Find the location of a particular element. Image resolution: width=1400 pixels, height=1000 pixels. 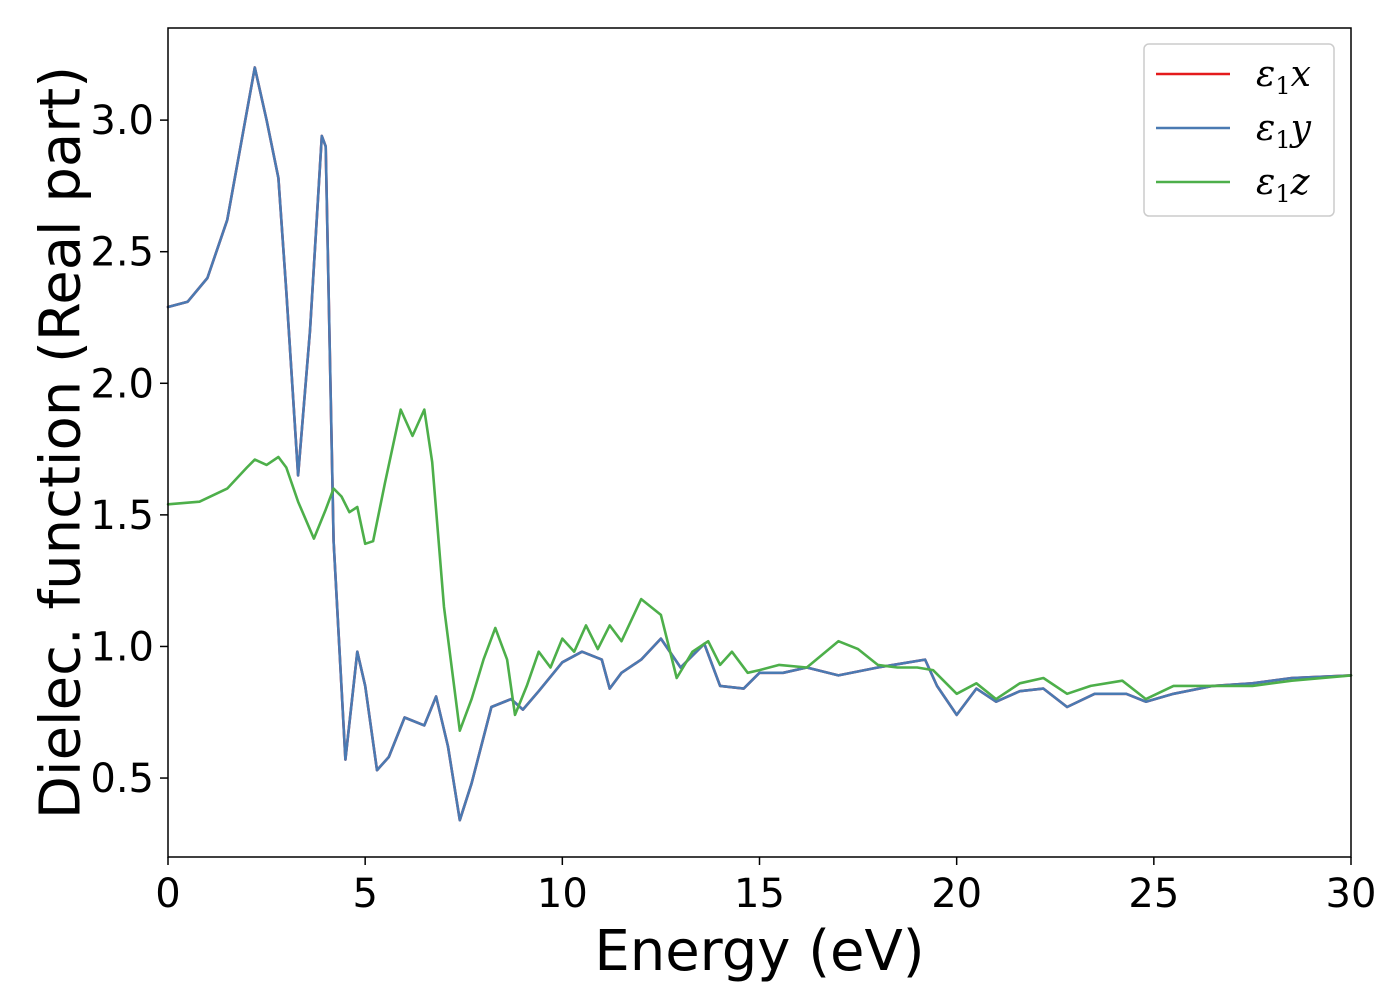

x-tick-label: 15 is located at coordinates (759, 894).